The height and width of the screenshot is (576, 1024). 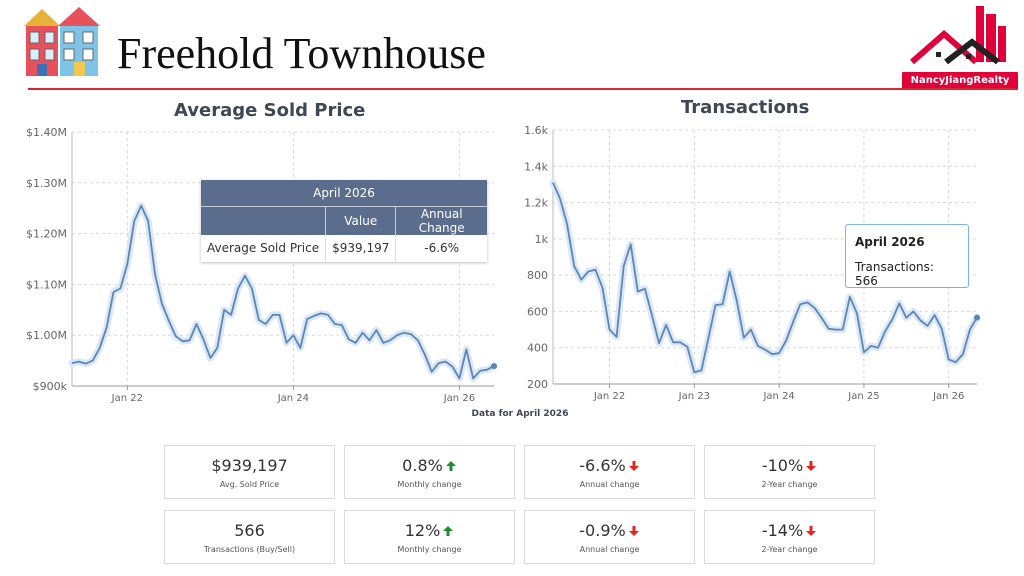 What do you see at coordinates (422, 530) in the screenshot?
I see `stat-value-text: 12%` at bounding box center [422, 530].